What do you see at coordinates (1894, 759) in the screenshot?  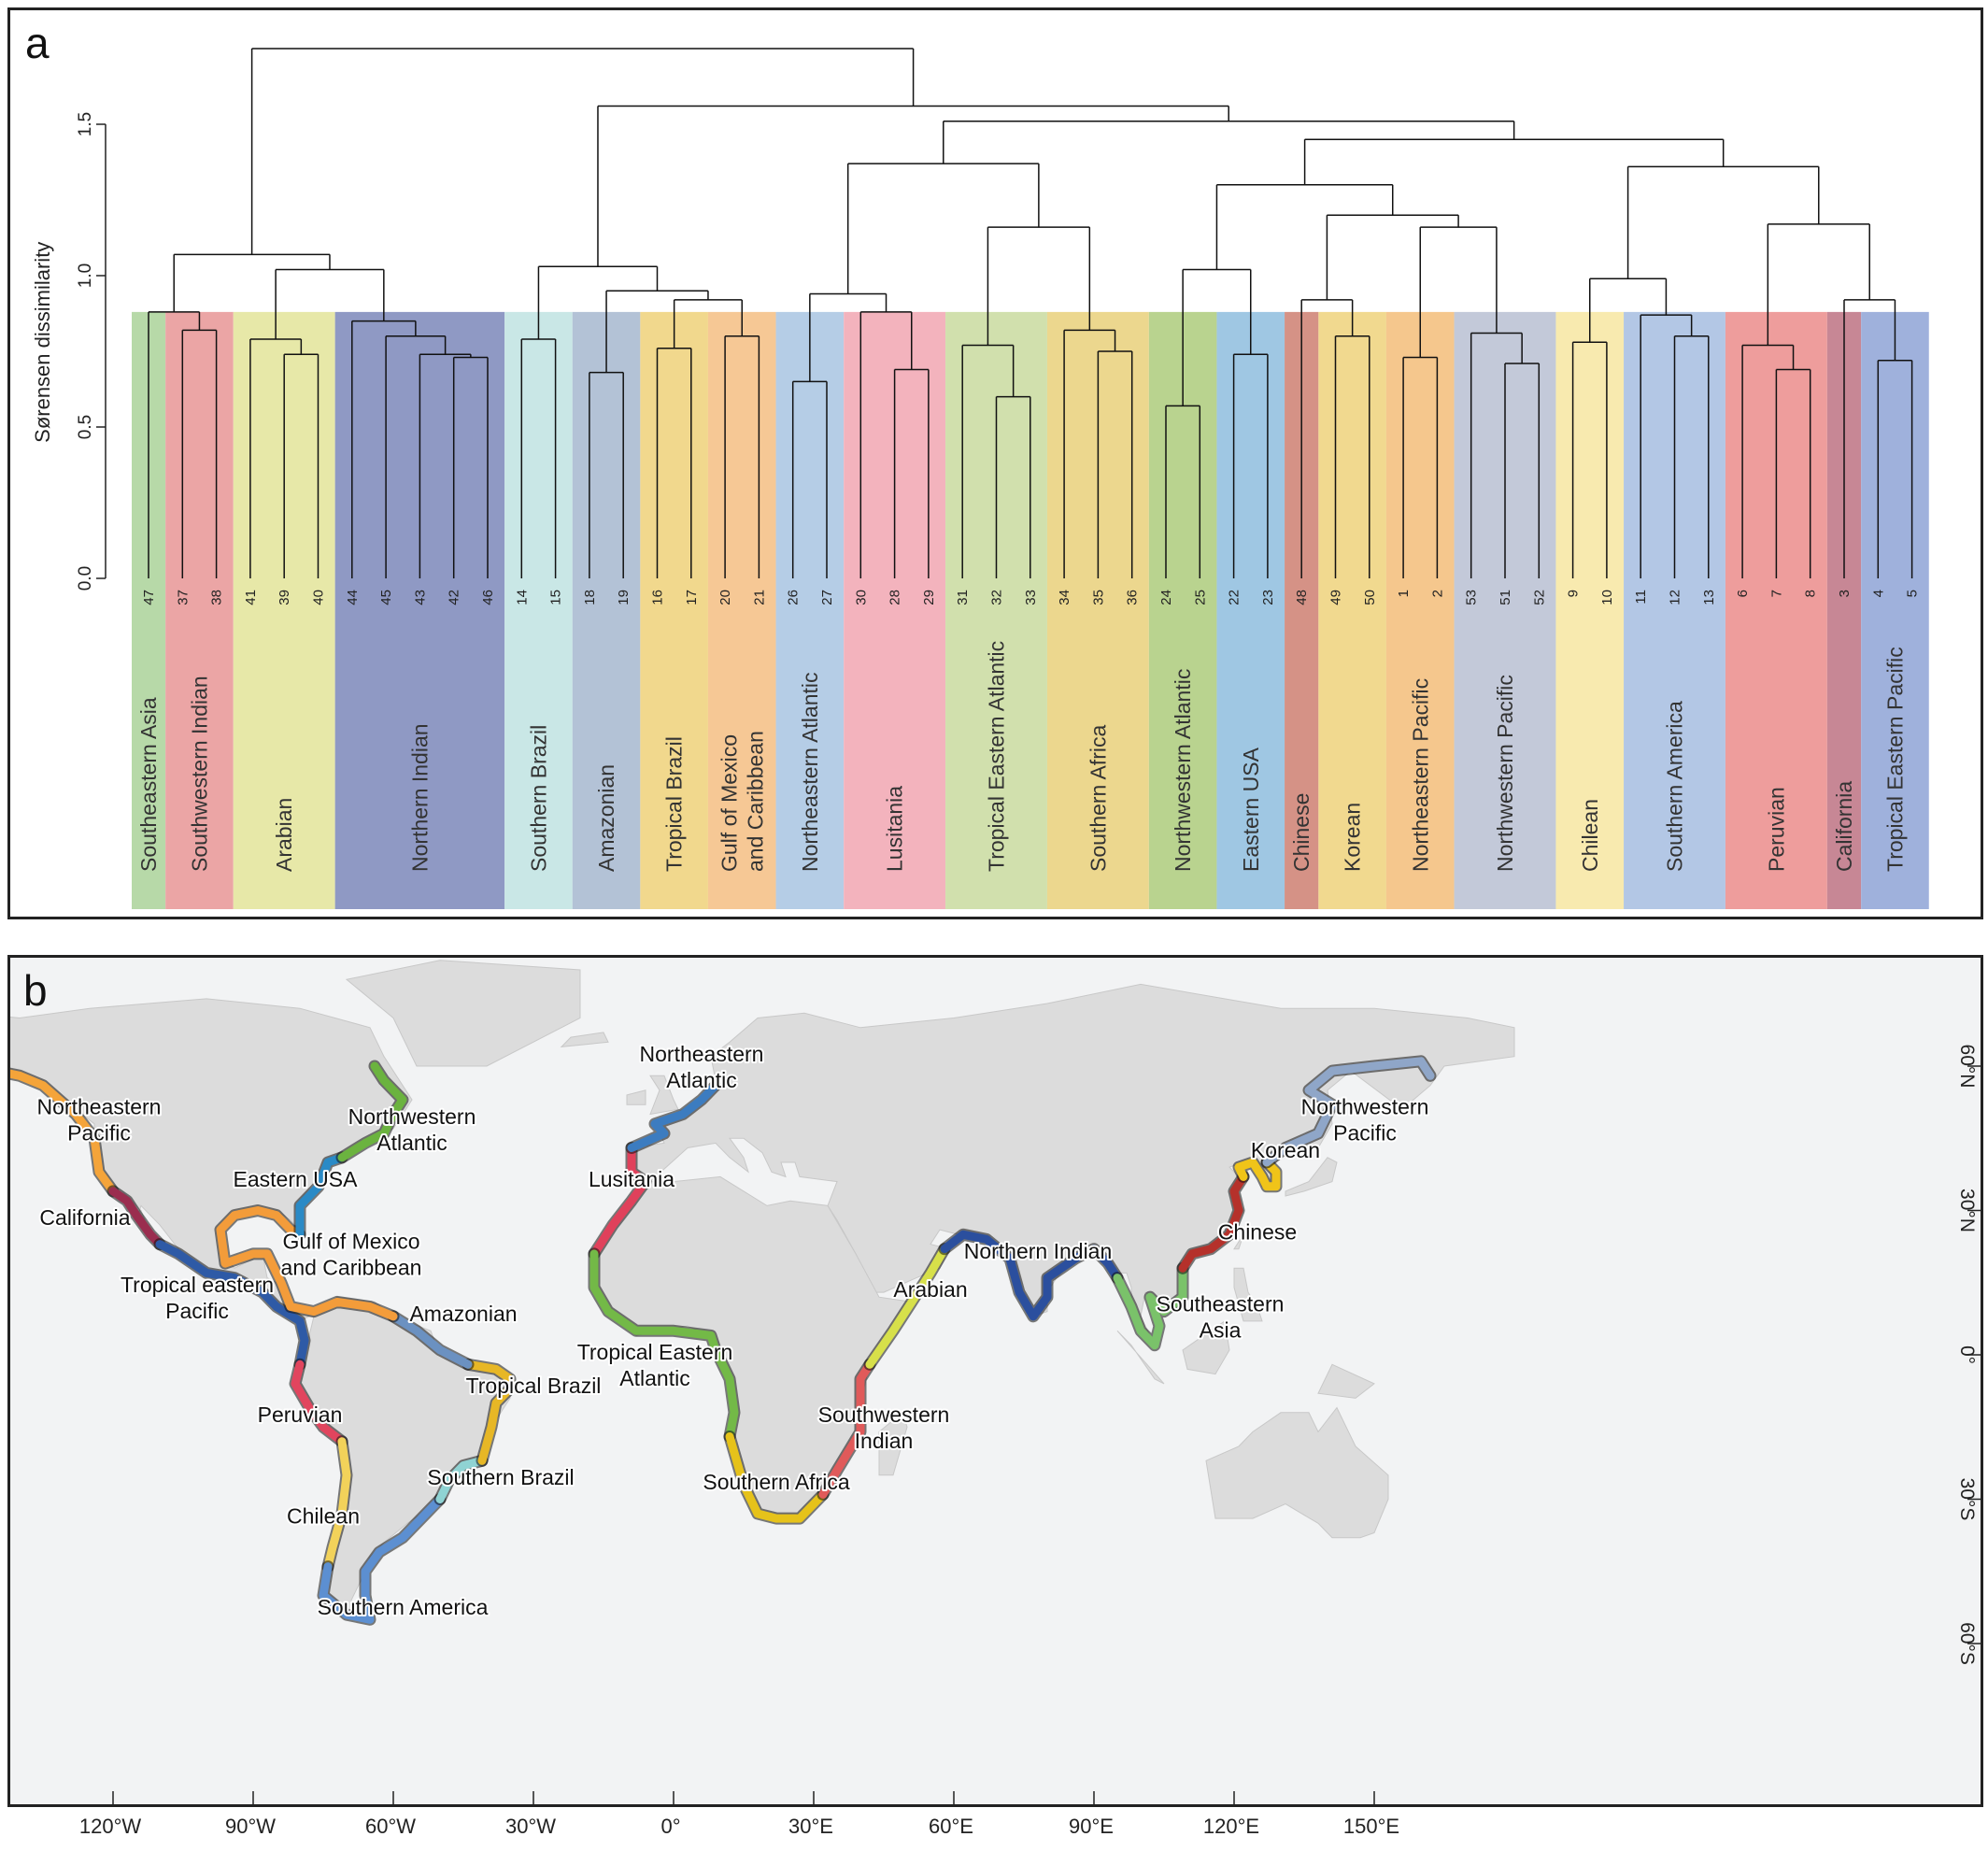 I see `province-band-label: Tropical Eastern Pacific` at bounding box center [1894, 759].